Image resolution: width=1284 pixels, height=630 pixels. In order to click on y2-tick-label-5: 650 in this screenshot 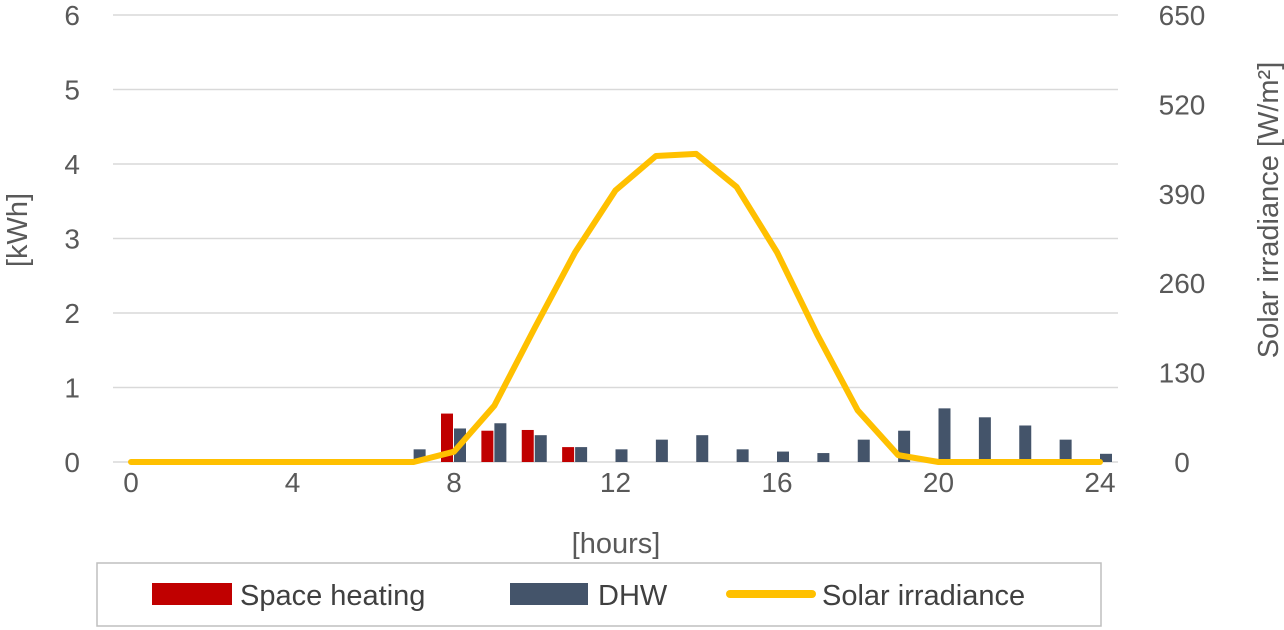, I will do `click(1182, 15)`.